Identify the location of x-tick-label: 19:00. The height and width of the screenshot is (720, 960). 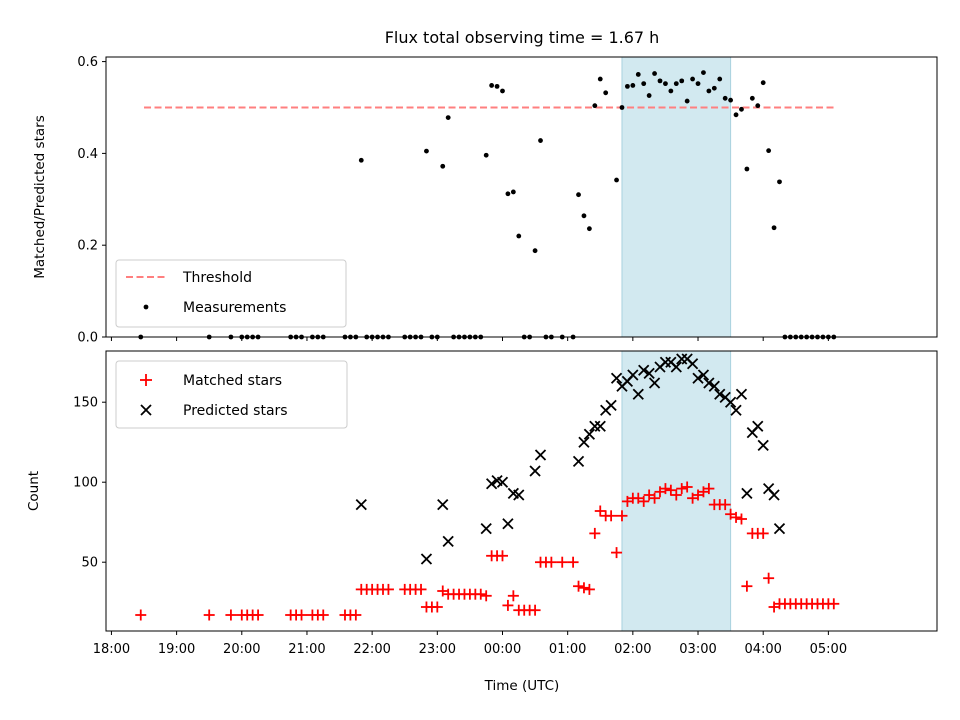
(176, 649).